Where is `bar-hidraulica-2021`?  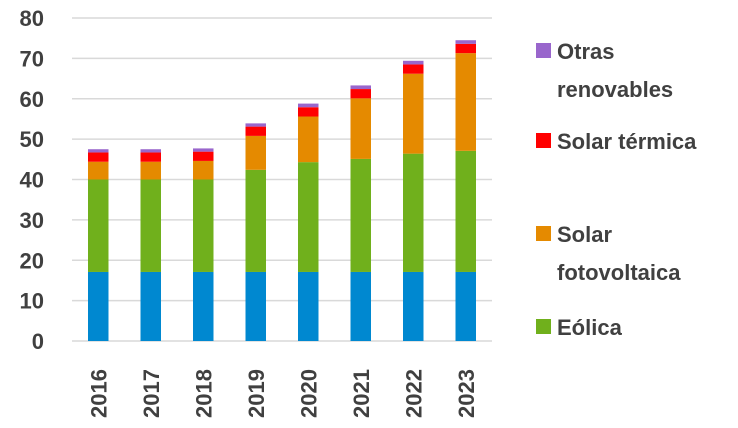 bar-hidraulica-2021 is located at coordinates (360, 306).